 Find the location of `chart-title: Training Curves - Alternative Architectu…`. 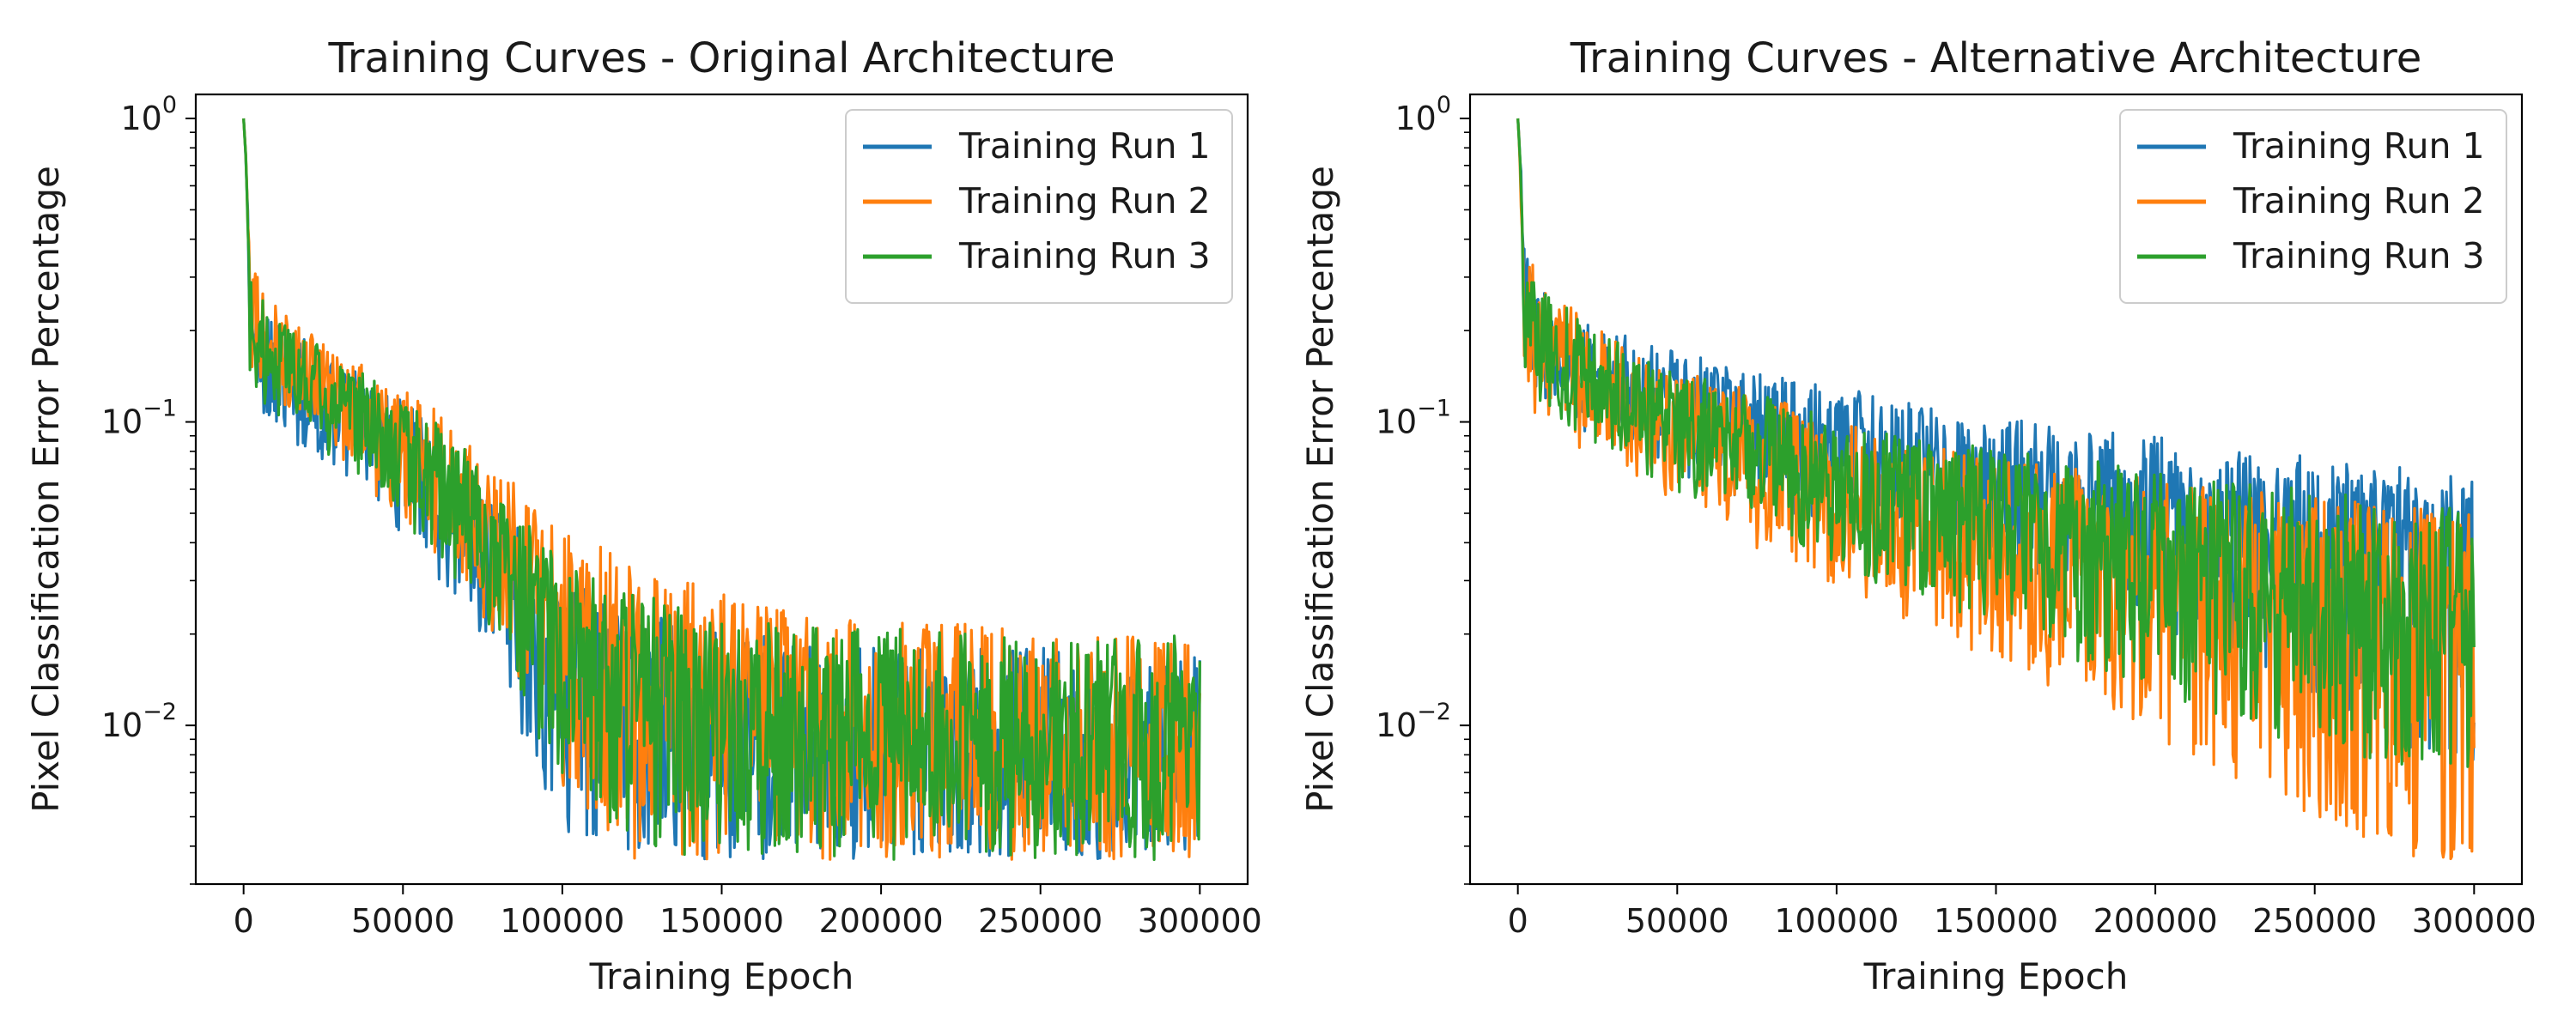

chart-title: Training Curves - Alternative Architectu… is located at coordinates (1996, 58).